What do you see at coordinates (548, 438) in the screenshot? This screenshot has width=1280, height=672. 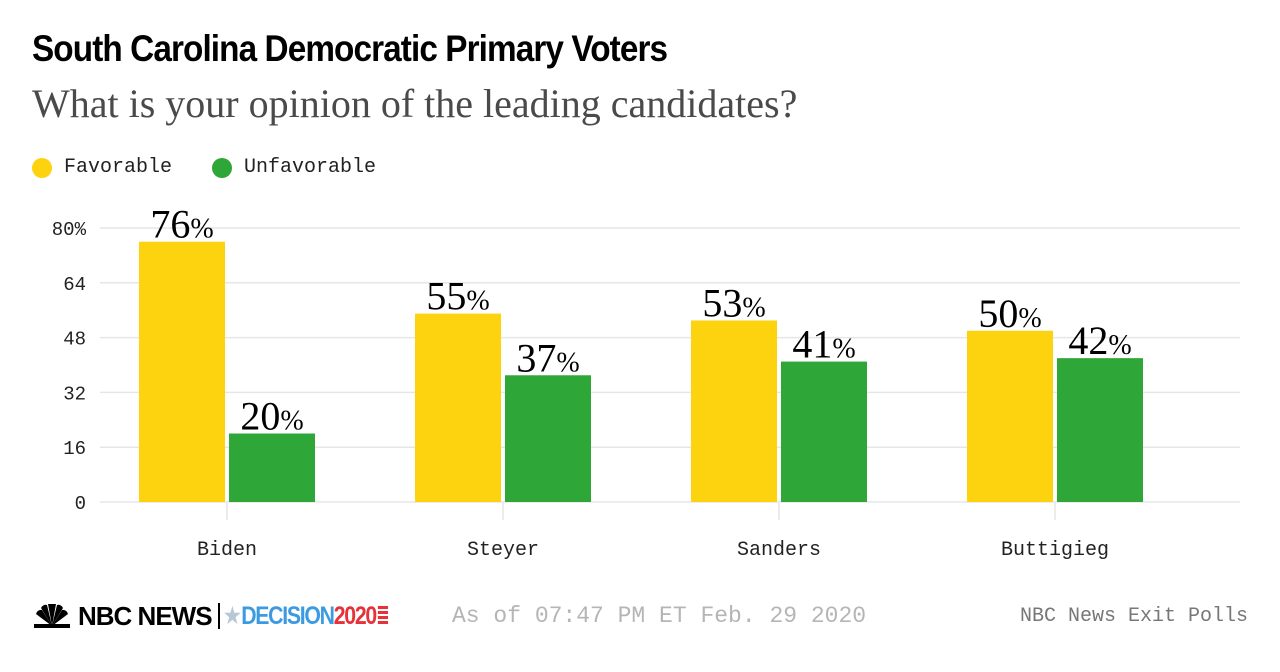 I see `bar-unfavorable-steyer` at bounding box center [548, 438].